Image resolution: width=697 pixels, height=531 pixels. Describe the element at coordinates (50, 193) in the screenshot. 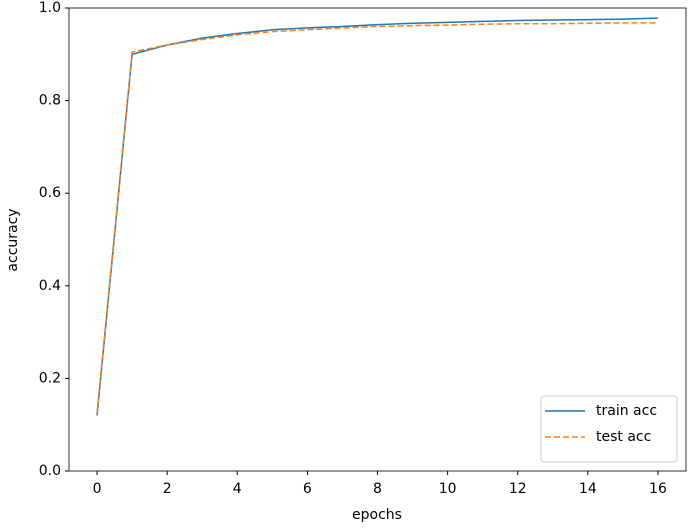

I see `y-tick-label: 0.6` at that location.